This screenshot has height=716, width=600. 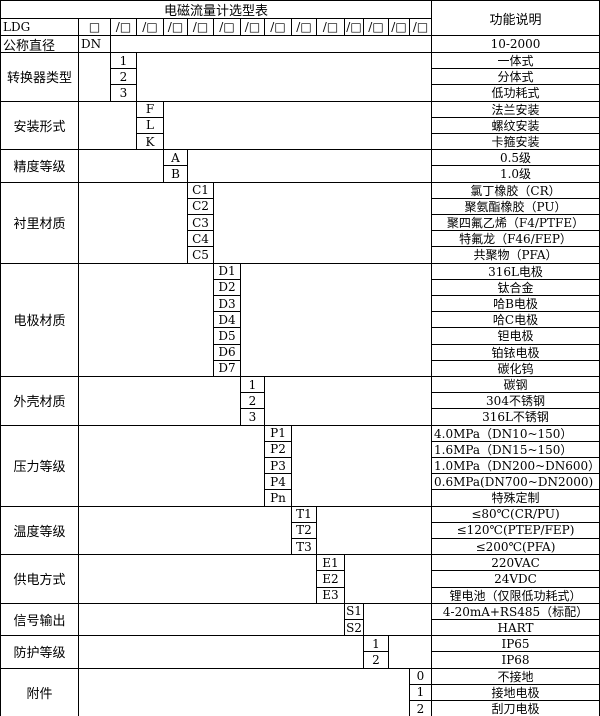 I want to click on option-description: 一体式, so click(x=515, y=61).